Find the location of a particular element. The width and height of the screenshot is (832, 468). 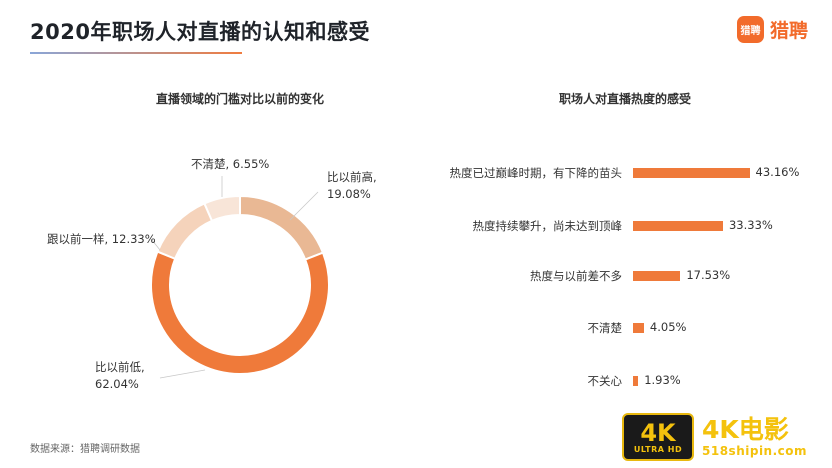

leader-line-lower is located at coordinates (182, 374).